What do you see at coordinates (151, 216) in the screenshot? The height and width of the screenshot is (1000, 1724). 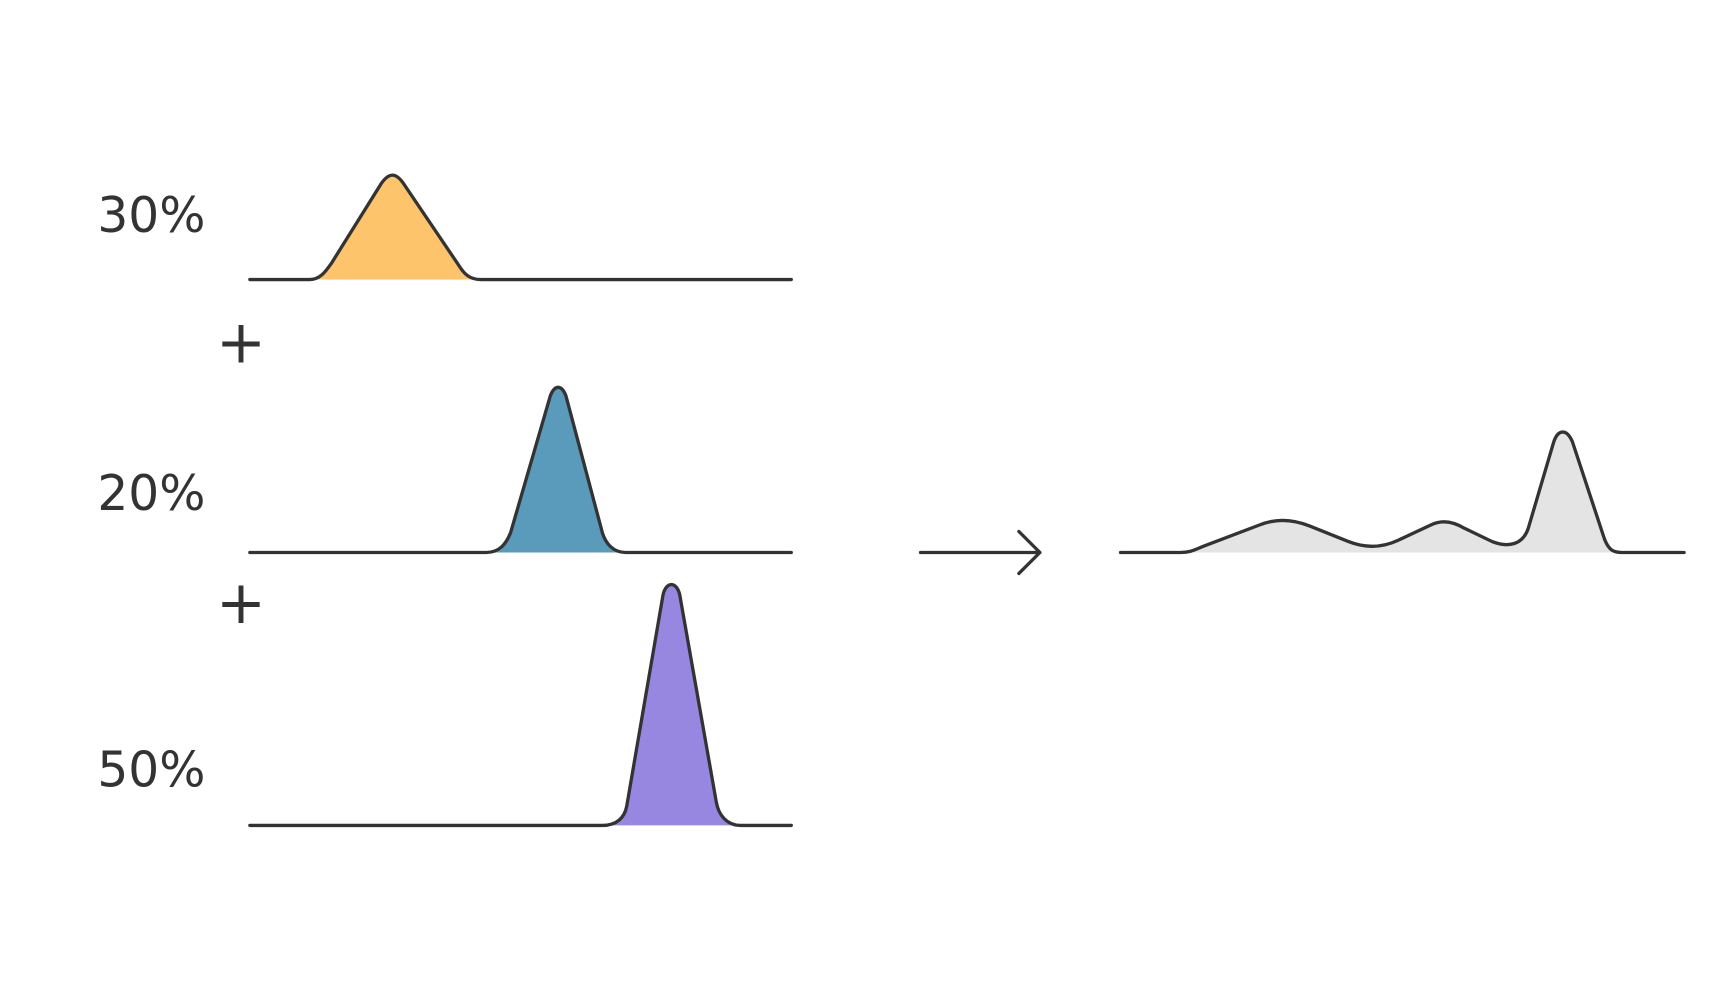 I see `weight-label: 30%` at bounding box center [151, 216].